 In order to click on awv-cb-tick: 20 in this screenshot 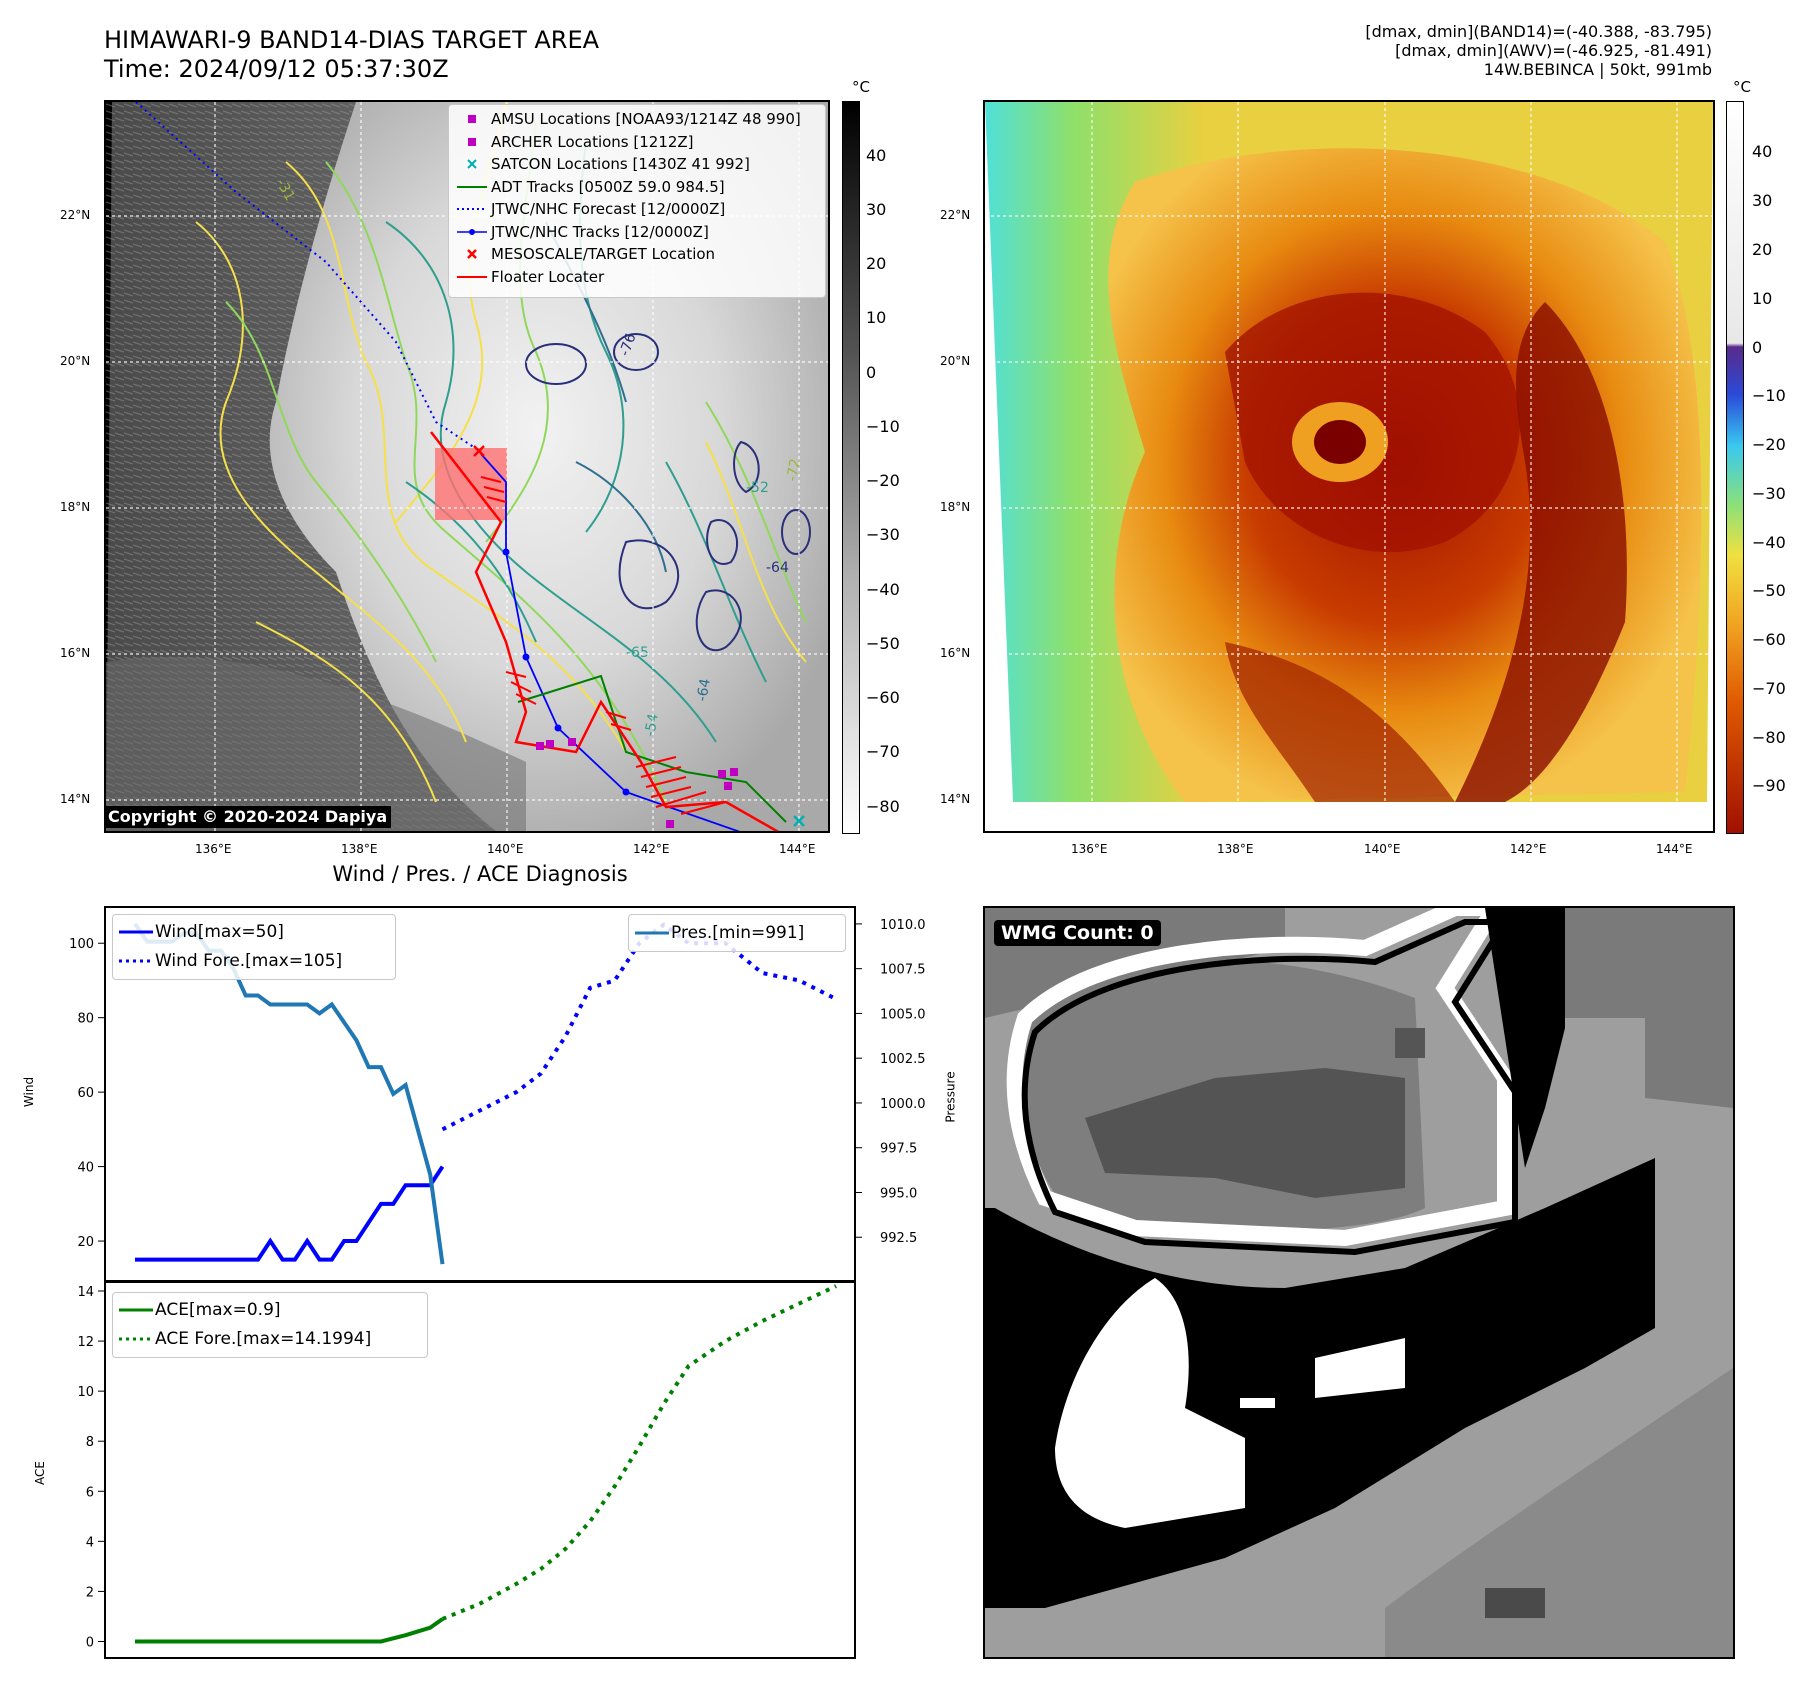, I will do `click(1762, 249)`.